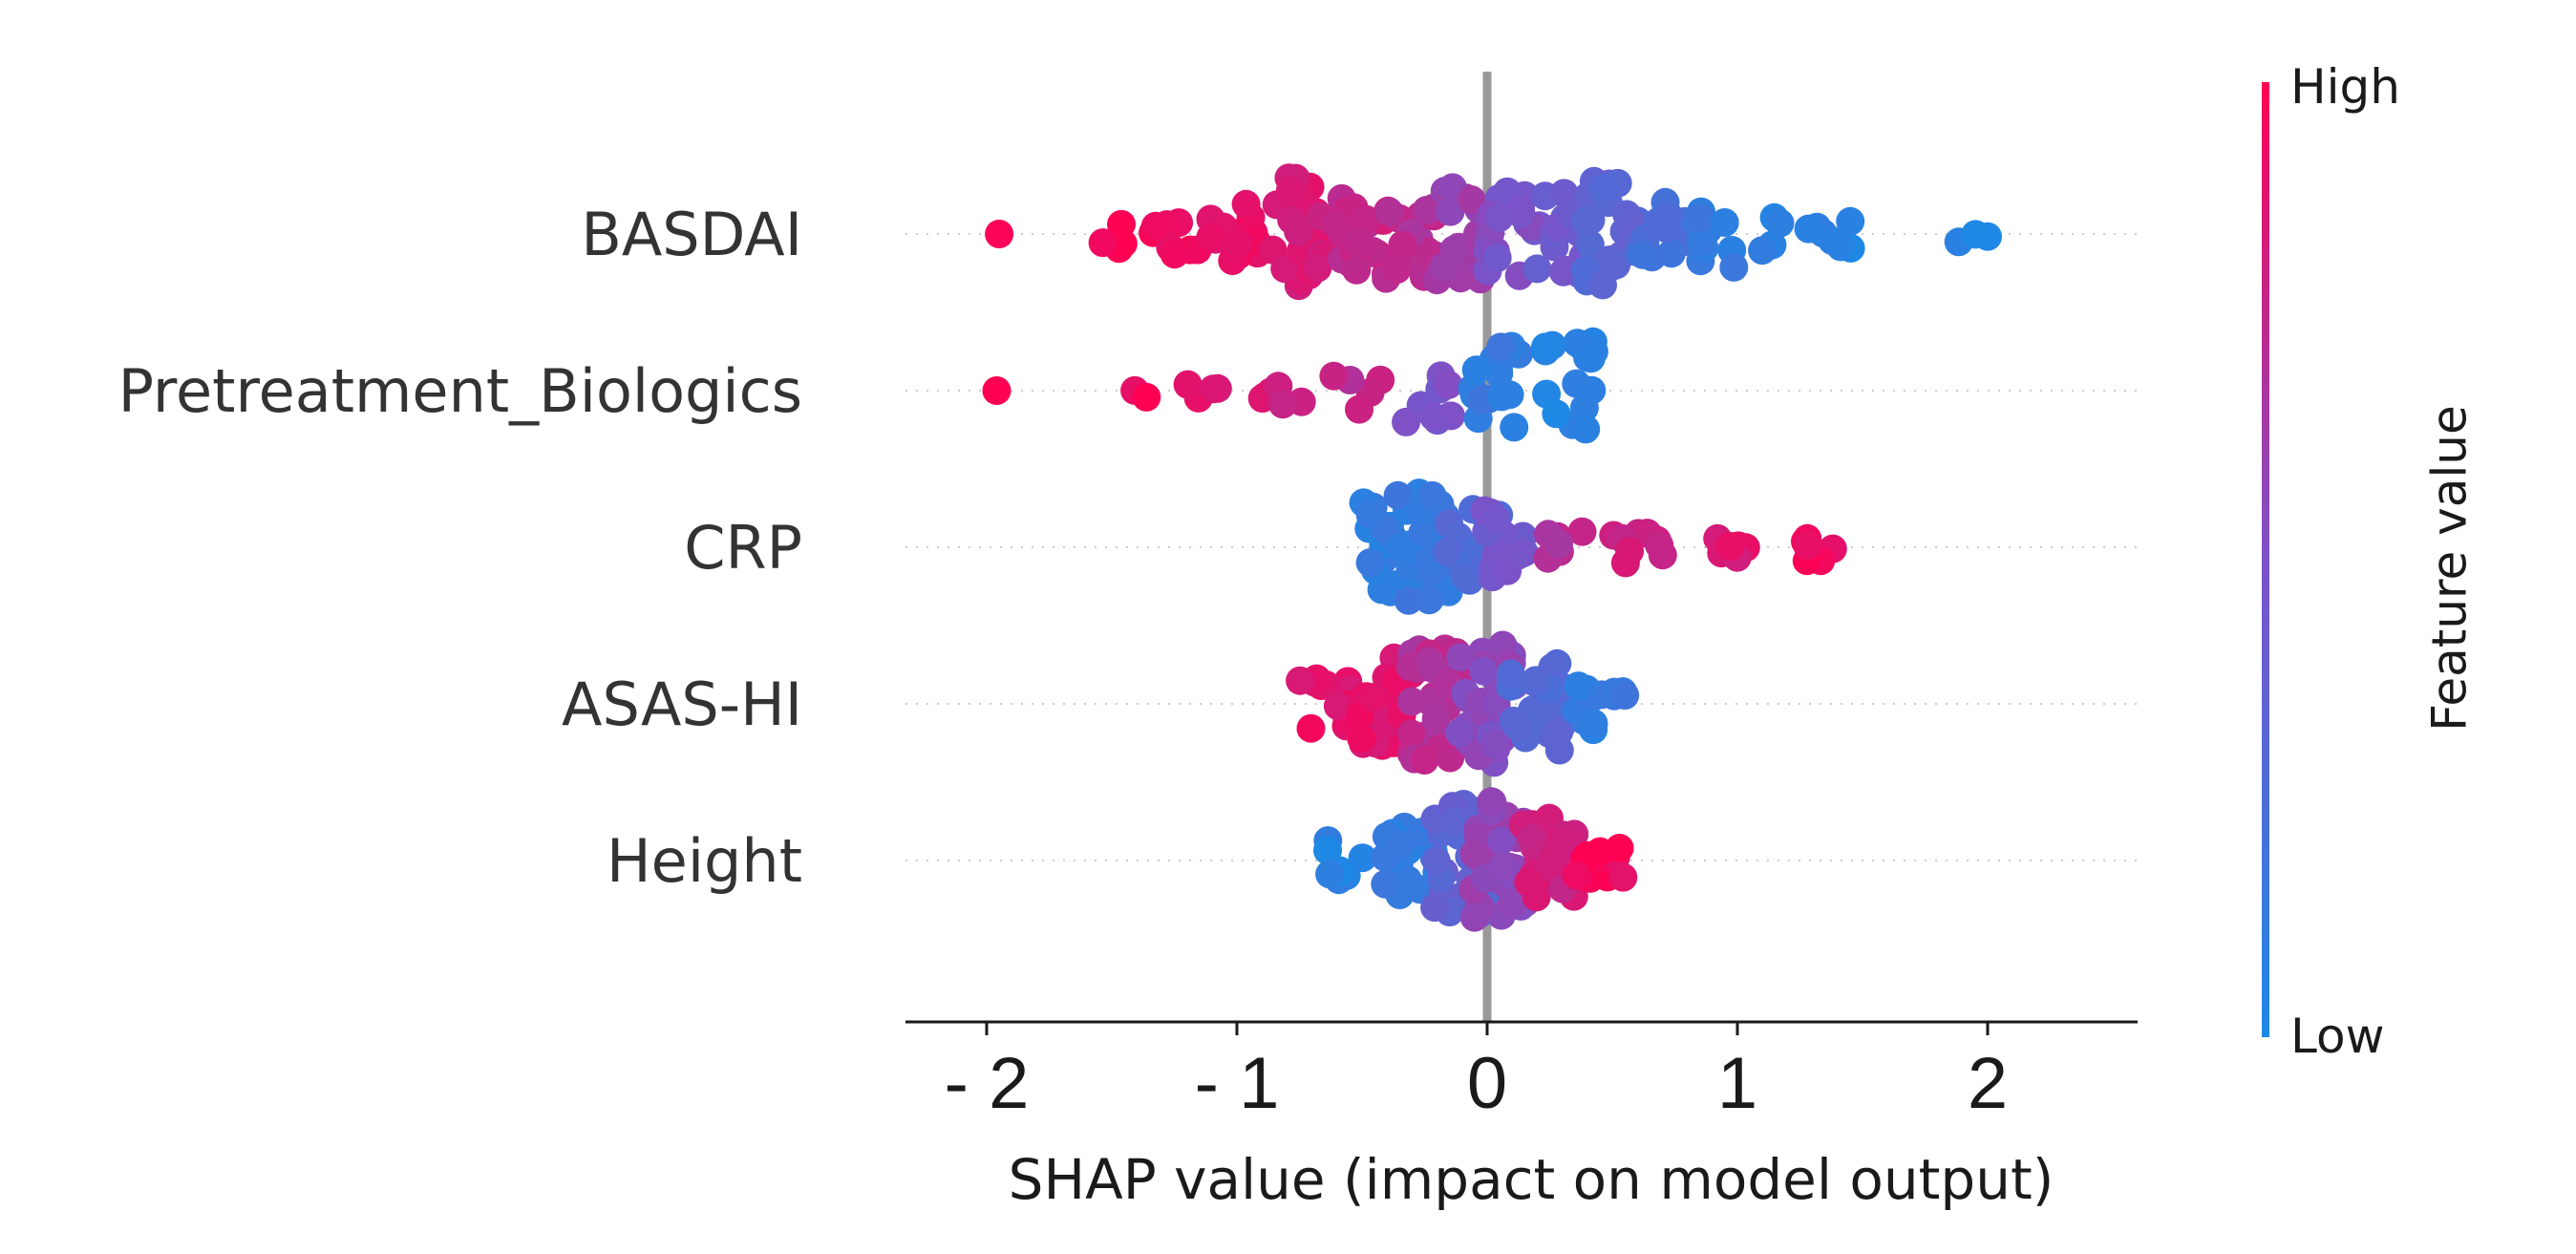 Image resolution: width=2576 pixels, height=1254 pixels. I want to click on colorbar-title: Feature value, so click(2450, 568).